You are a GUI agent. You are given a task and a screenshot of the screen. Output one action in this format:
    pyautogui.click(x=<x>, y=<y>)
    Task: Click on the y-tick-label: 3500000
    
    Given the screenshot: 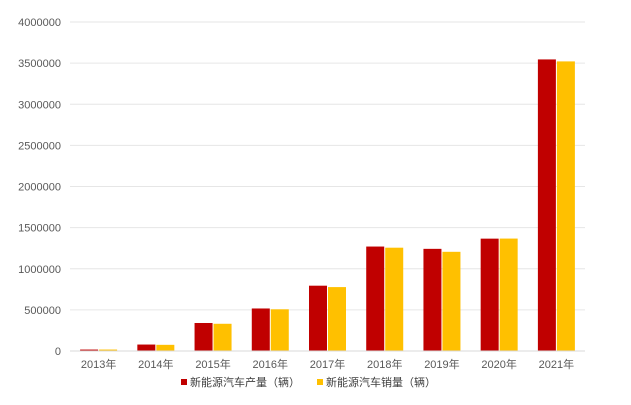 What is the action you would take?
    pyautogui.click(x=39, y=64)
    